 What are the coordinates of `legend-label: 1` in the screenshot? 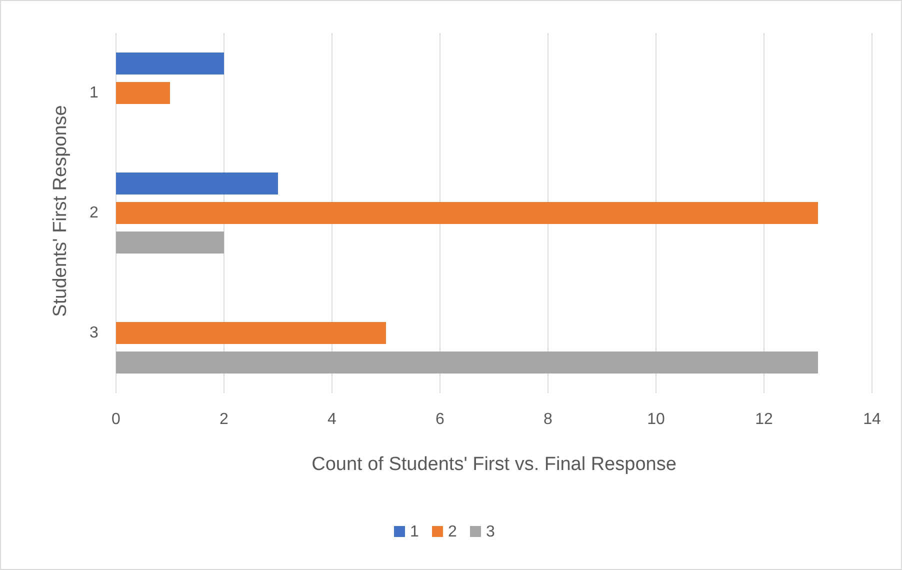 It's located at (414, 532).